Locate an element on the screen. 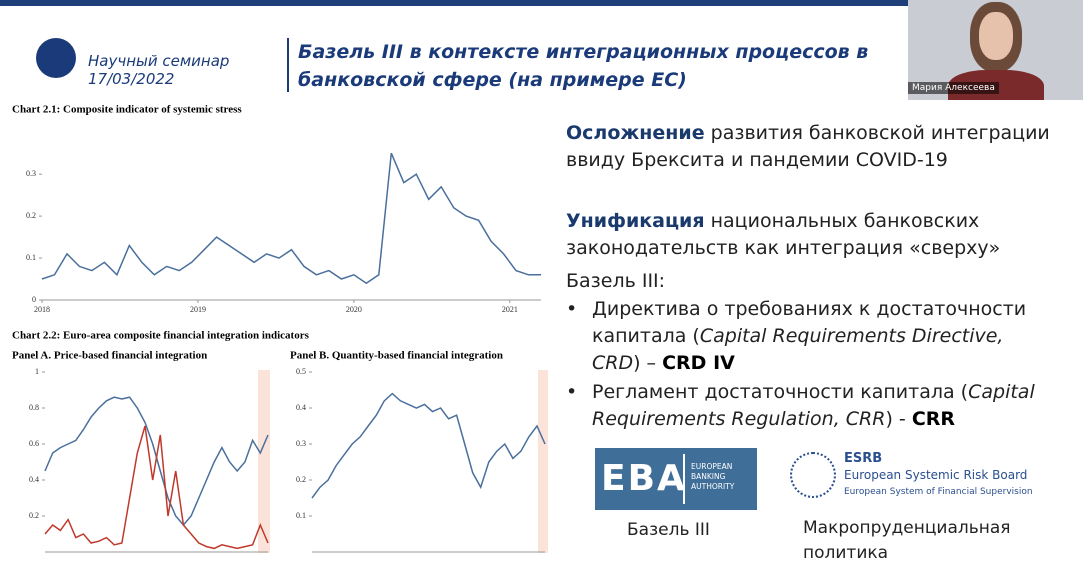  esrb-abbr: ESRB is located at coordinates (863, 458).